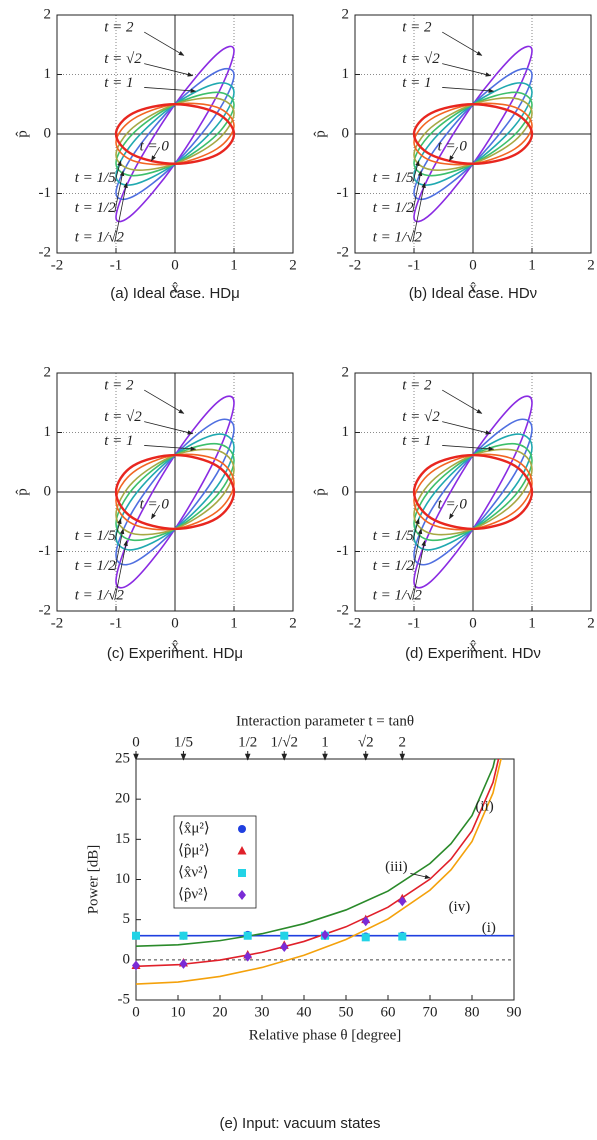 The image size is (597, 1140). Describe the element at coordinates (247, 742) in the screenshot. I see `top-tick-label: 1/2` at that location.